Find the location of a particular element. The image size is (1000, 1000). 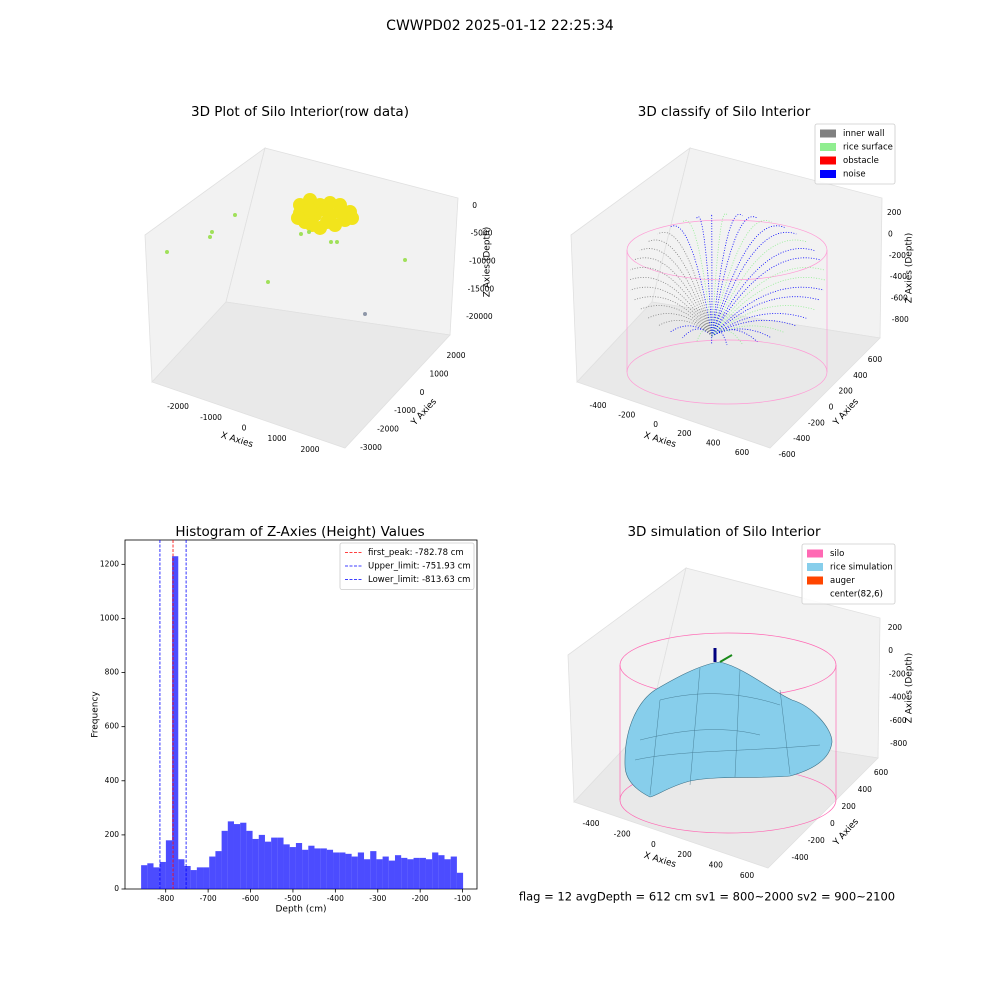

z-tick-label: -5000 is located at coordinates (482, 233).